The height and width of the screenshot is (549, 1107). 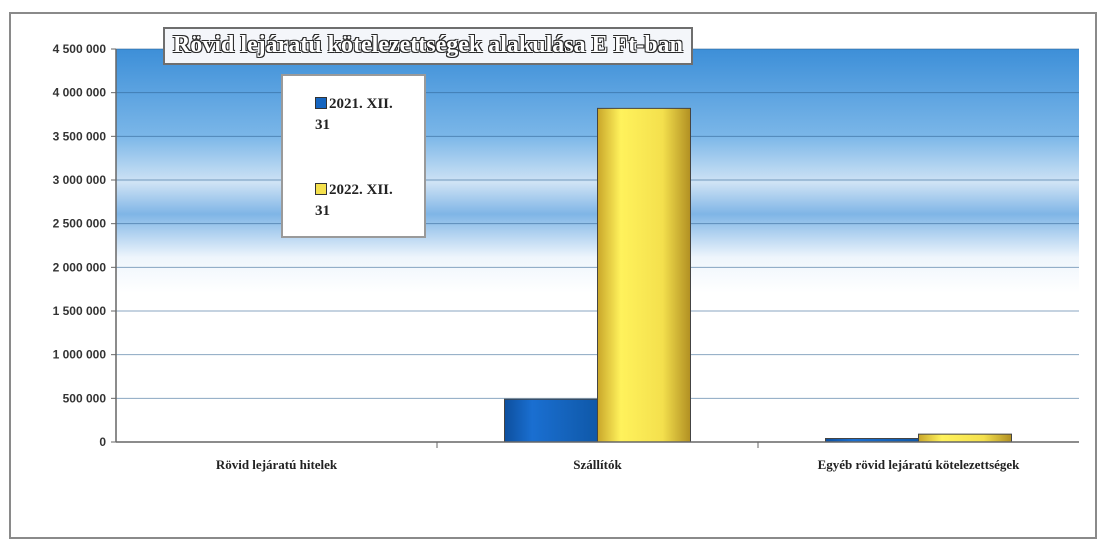 I want to click on chart-legend: 2021. XII. 31 2022. XII. 31, so click(x=353, y=156).